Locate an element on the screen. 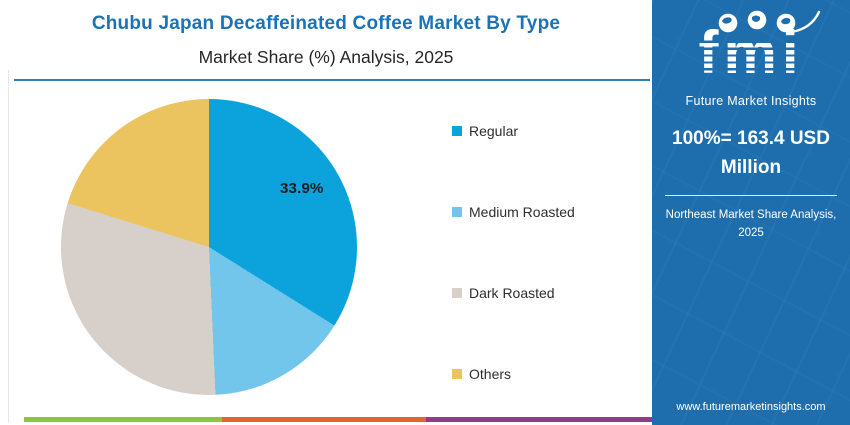  fmi-logo: fmi Future Market Insights is located at coordinates (751, 58).